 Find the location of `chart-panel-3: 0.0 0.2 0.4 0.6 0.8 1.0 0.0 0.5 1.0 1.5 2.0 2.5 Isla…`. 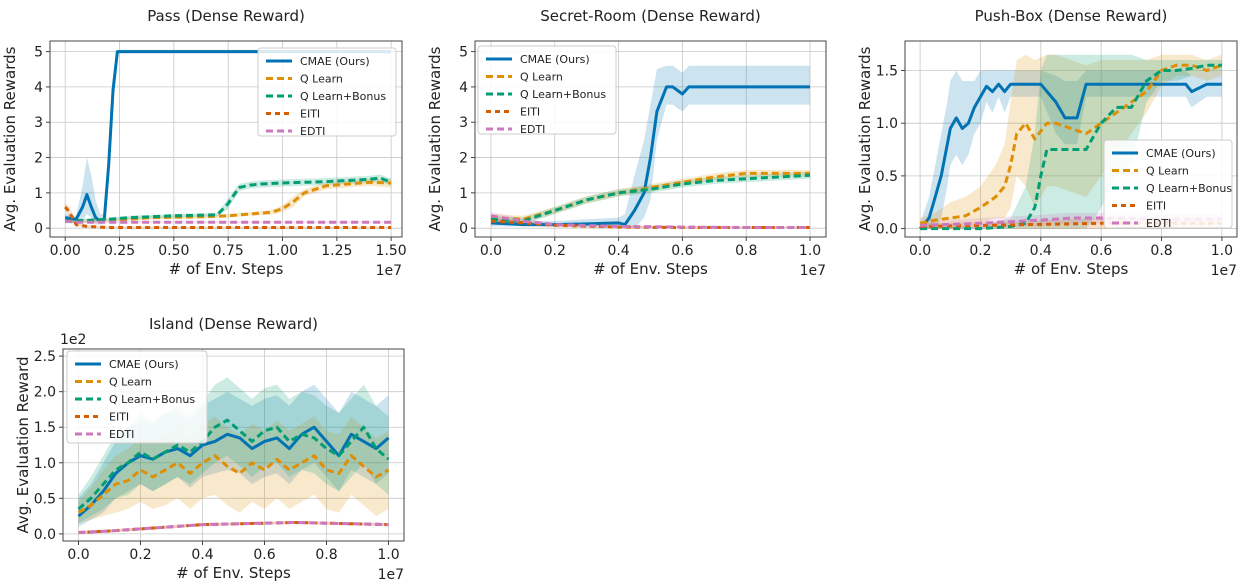

chart-panel-3: 0.0 0.2 0.4 0.6 0.8 1.0 0.0 0.5 1.0 1.5 2.0 2.5 Isla… is located at coordinates (209, 449).